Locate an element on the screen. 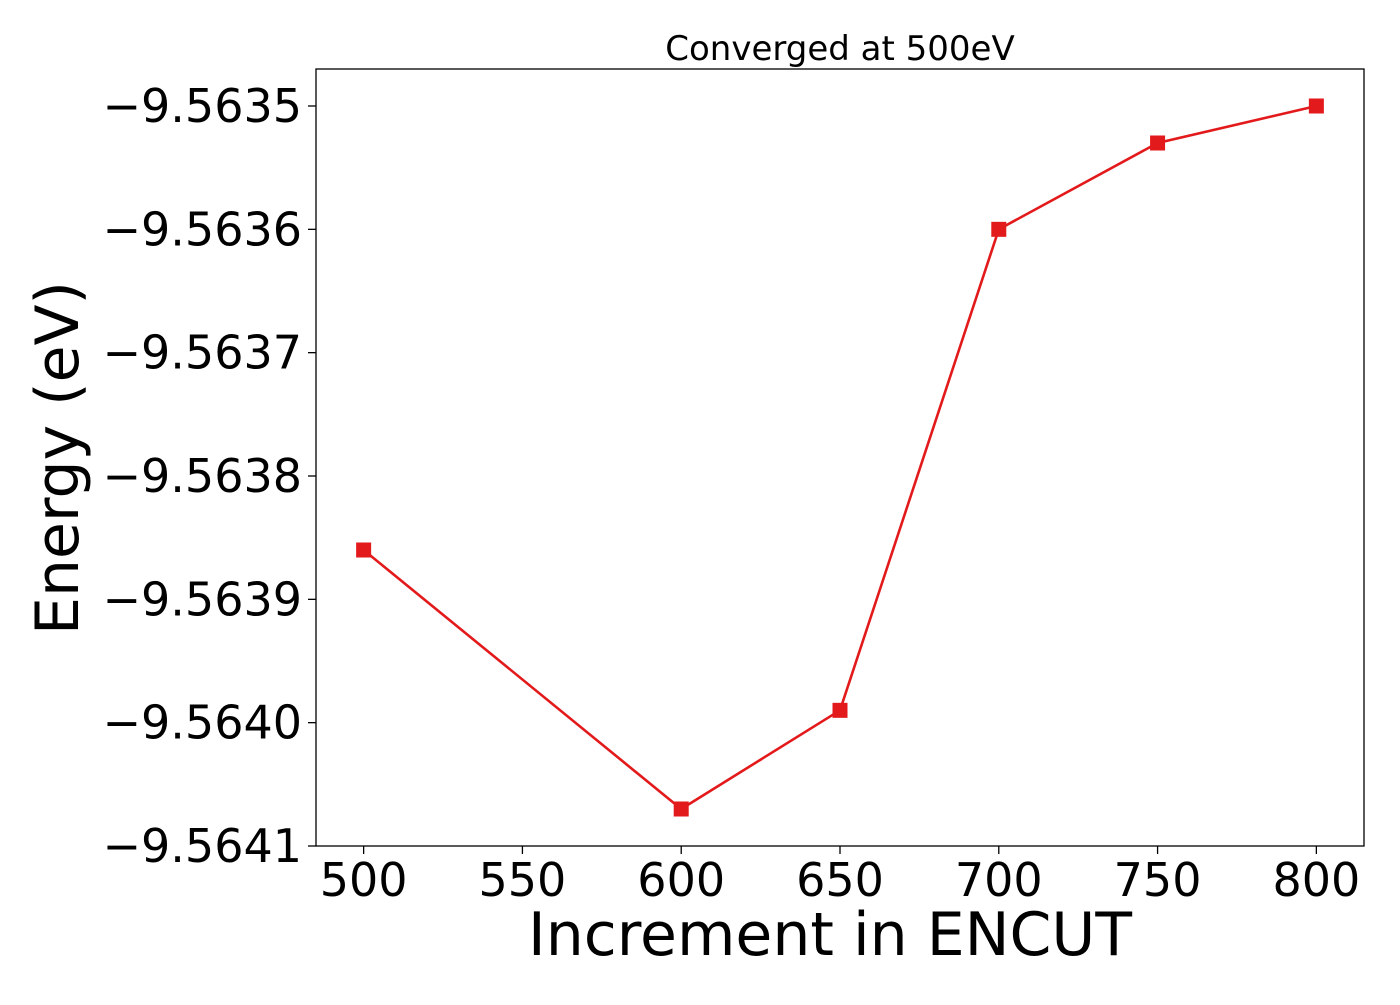 This screenshot has width=1400, height=1005. y-tick-label: −9.5641 is located at coordinates (203, 846).